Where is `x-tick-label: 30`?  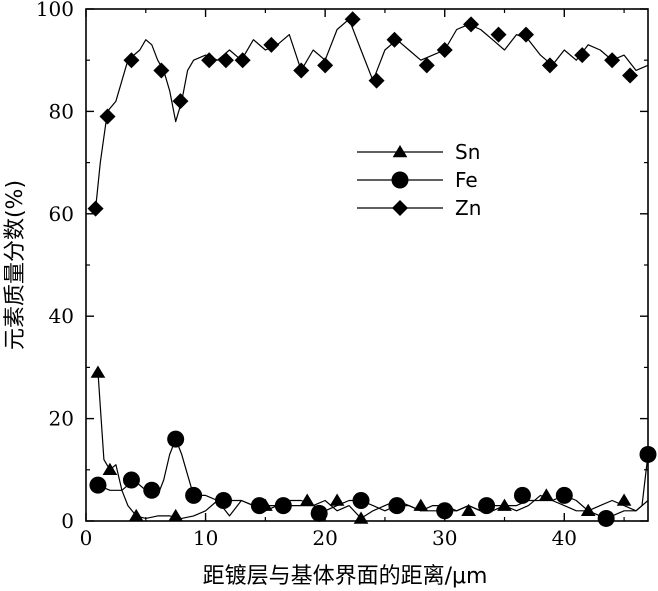 x-tick-label: 30 is located at coordinates (444, 538).